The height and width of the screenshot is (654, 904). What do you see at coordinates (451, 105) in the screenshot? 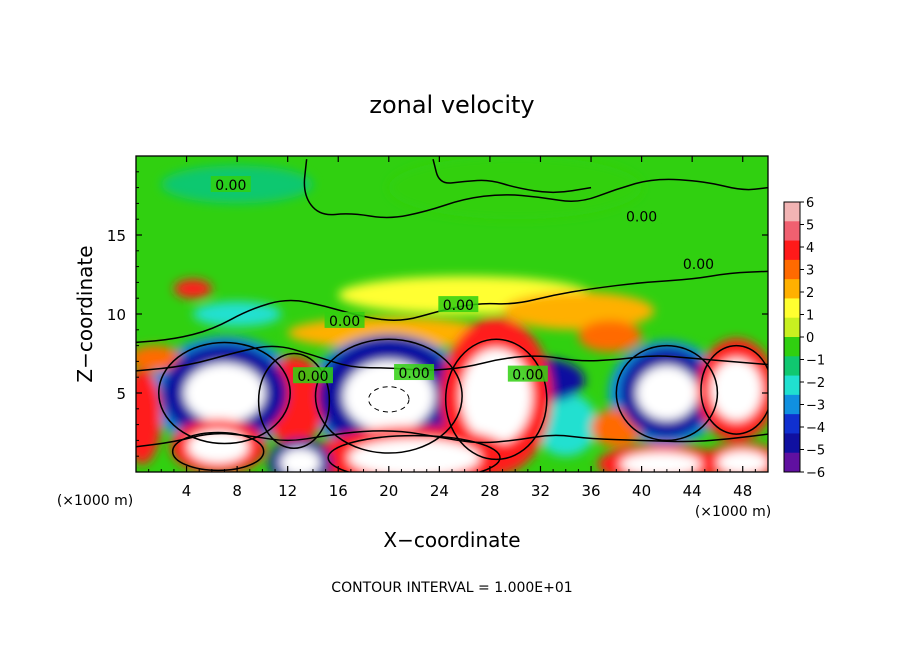
I see `chart-title: zonal velocity` at bounding box center [451, 105].